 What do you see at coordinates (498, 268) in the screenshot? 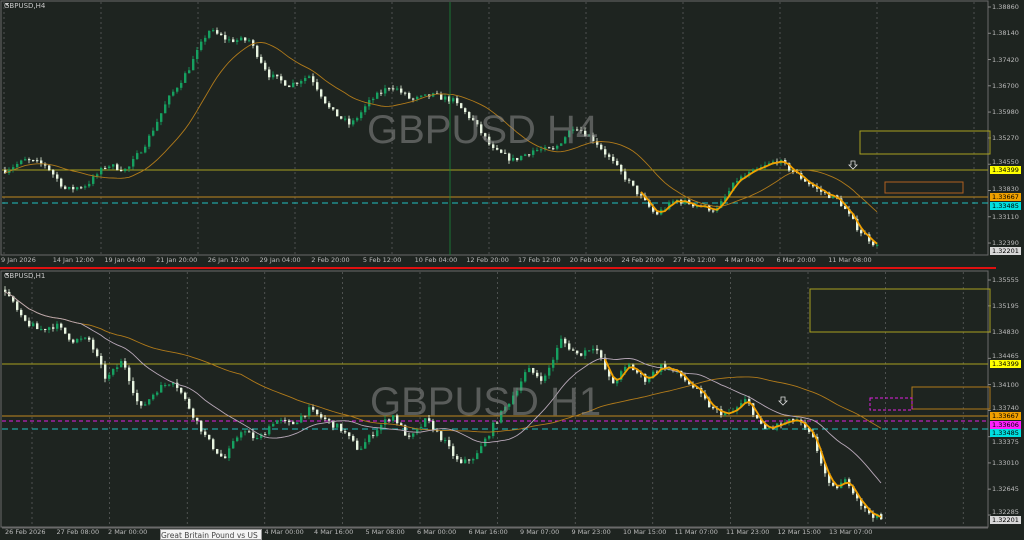
I see `active-chart-separator` at bounding box center [498, 268].